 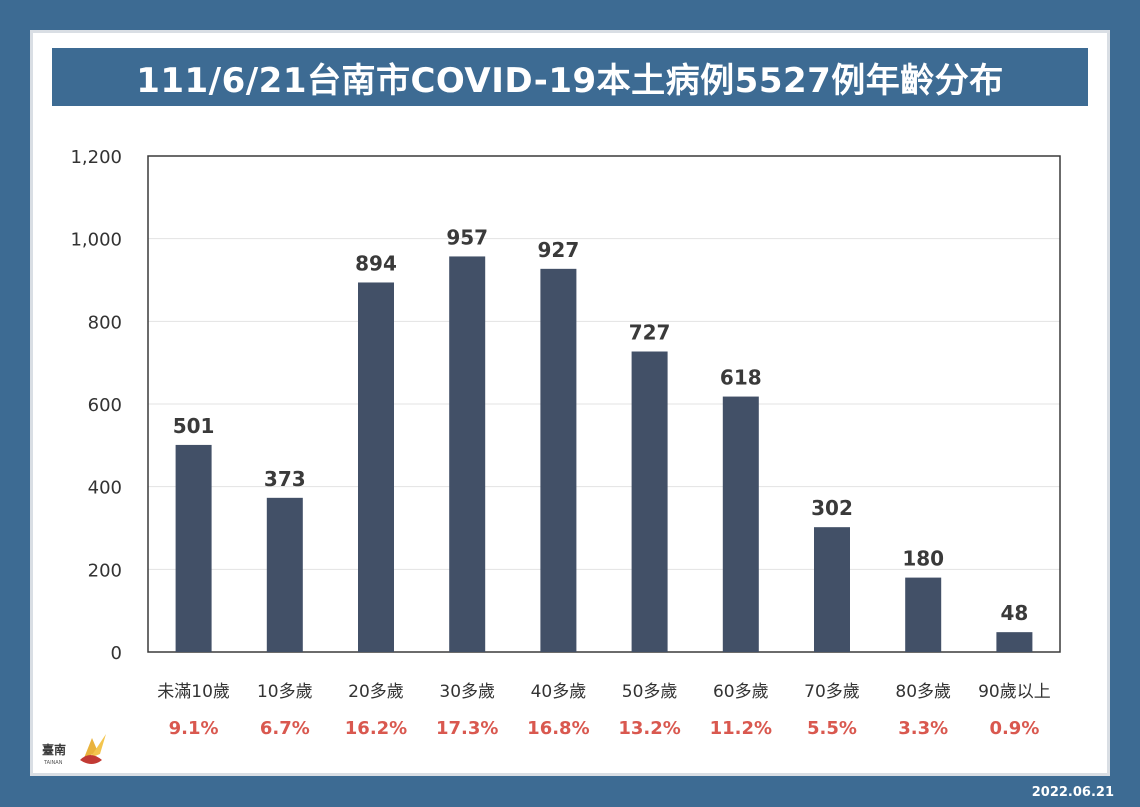 What do you see at coordinates (96, 240) in the screenshot?
I see `y-tick-label: 1,000` at bounding box center [96, 240].